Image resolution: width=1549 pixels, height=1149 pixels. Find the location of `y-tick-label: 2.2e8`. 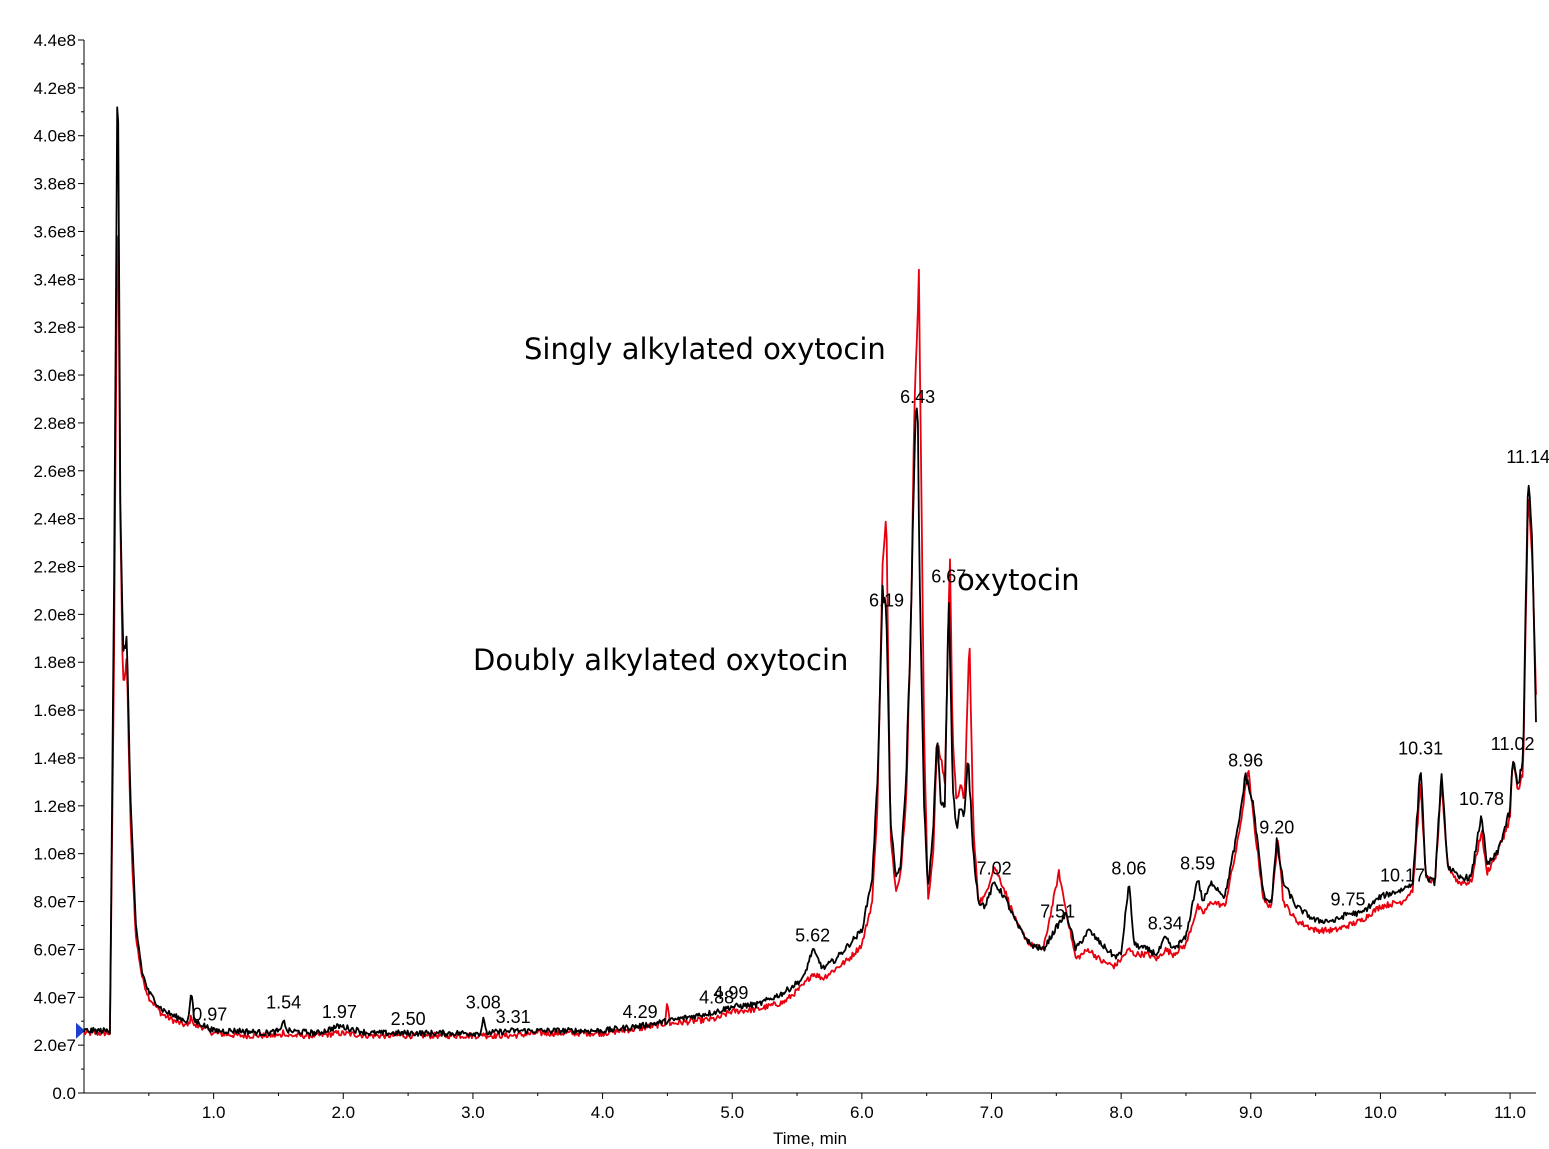

y-tick-label: 2.2e8 is located at coordinates (54, 567).